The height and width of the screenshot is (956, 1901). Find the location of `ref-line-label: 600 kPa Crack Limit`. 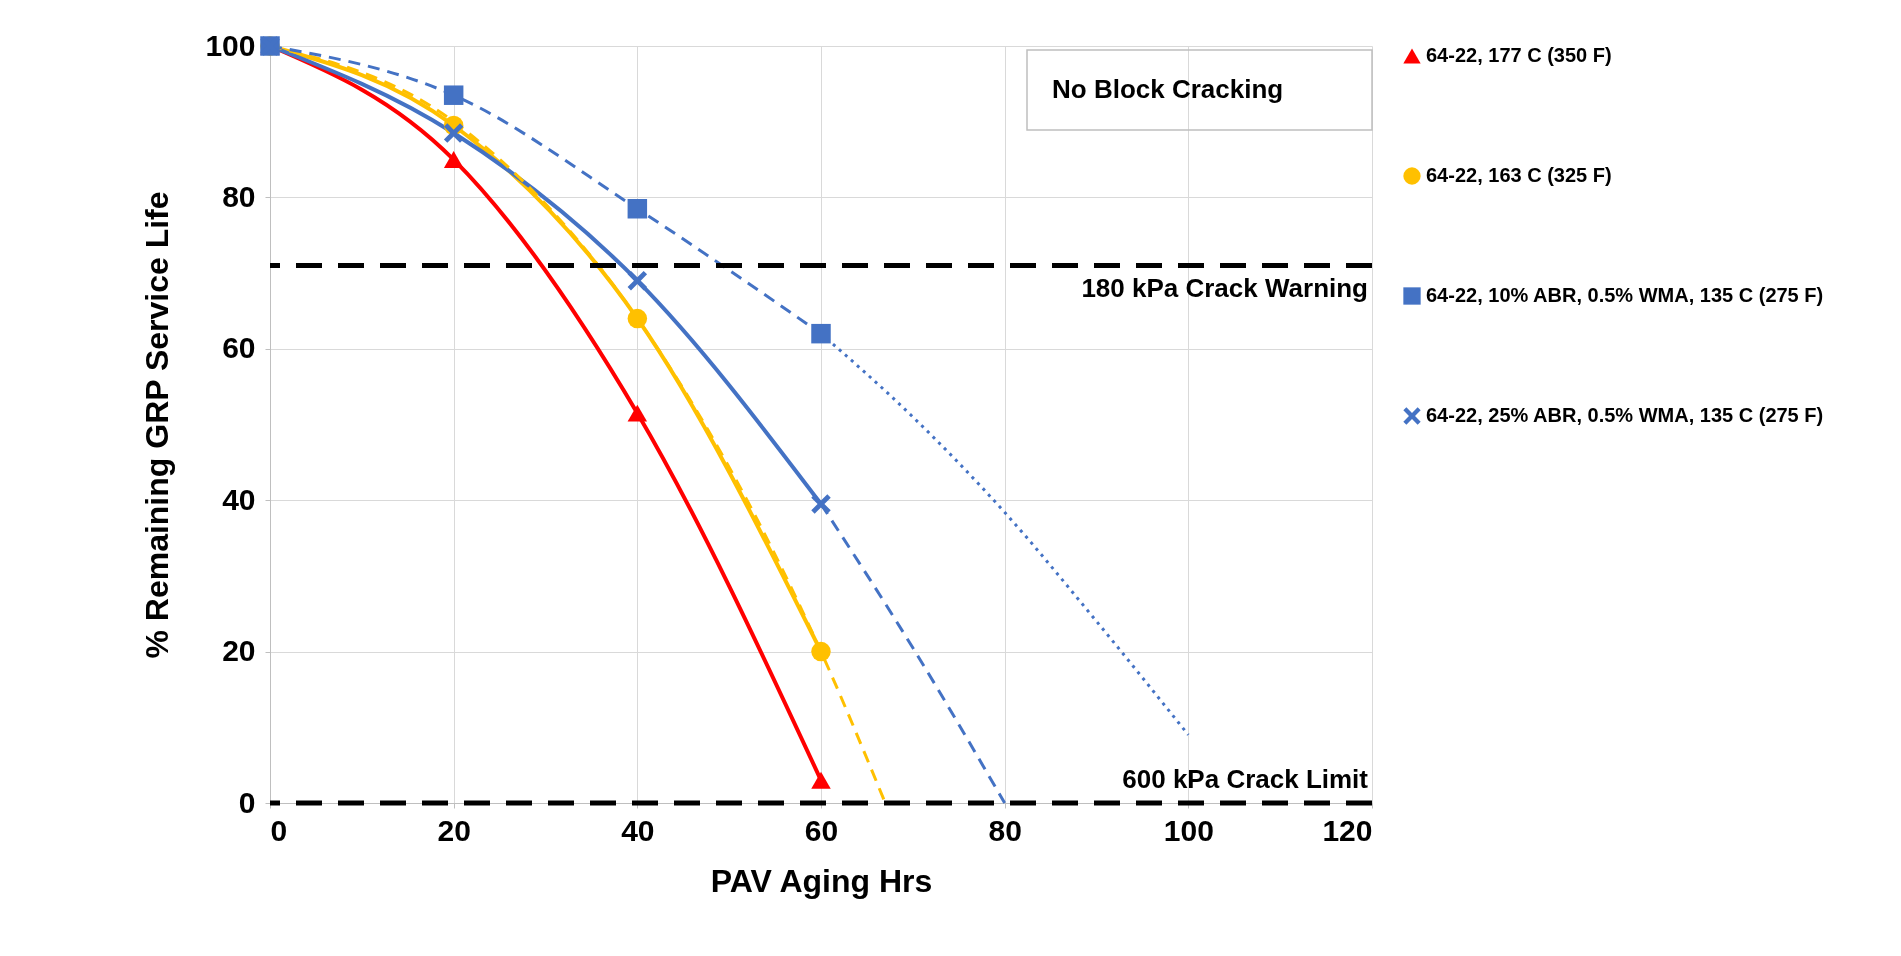

ref-line-label: 600 kPa Crack Limit is located at coordinates (1245, 779).